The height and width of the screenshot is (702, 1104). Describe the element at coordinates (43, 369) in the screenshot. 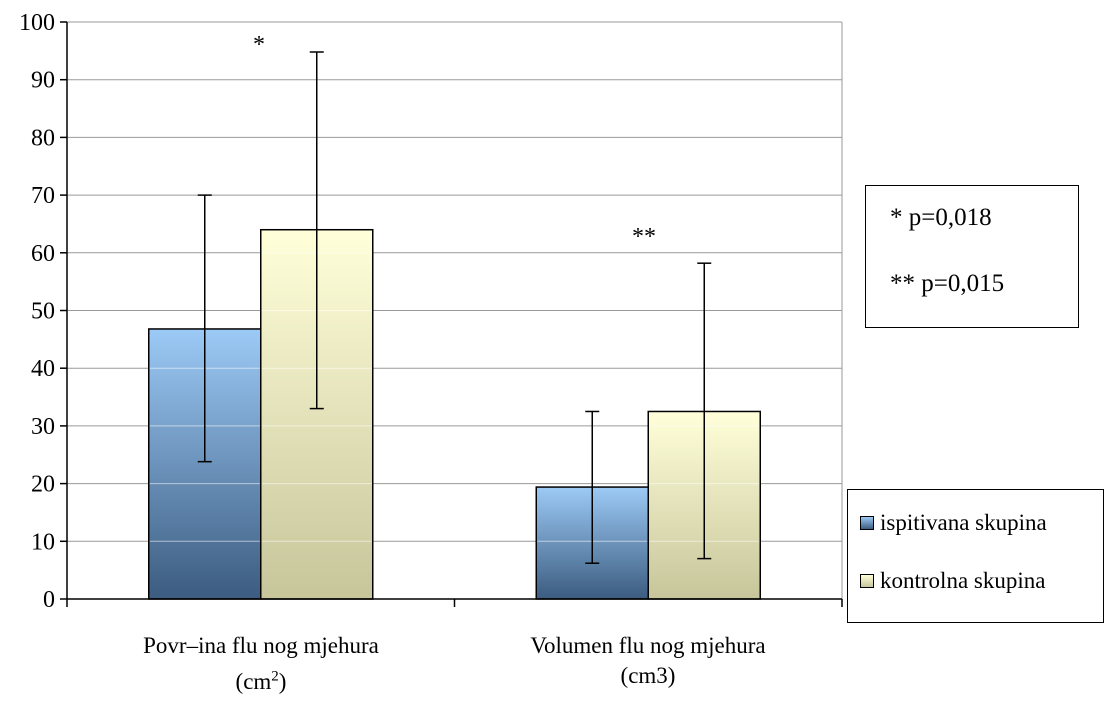

I see `y-tick-label: 40` at that location.